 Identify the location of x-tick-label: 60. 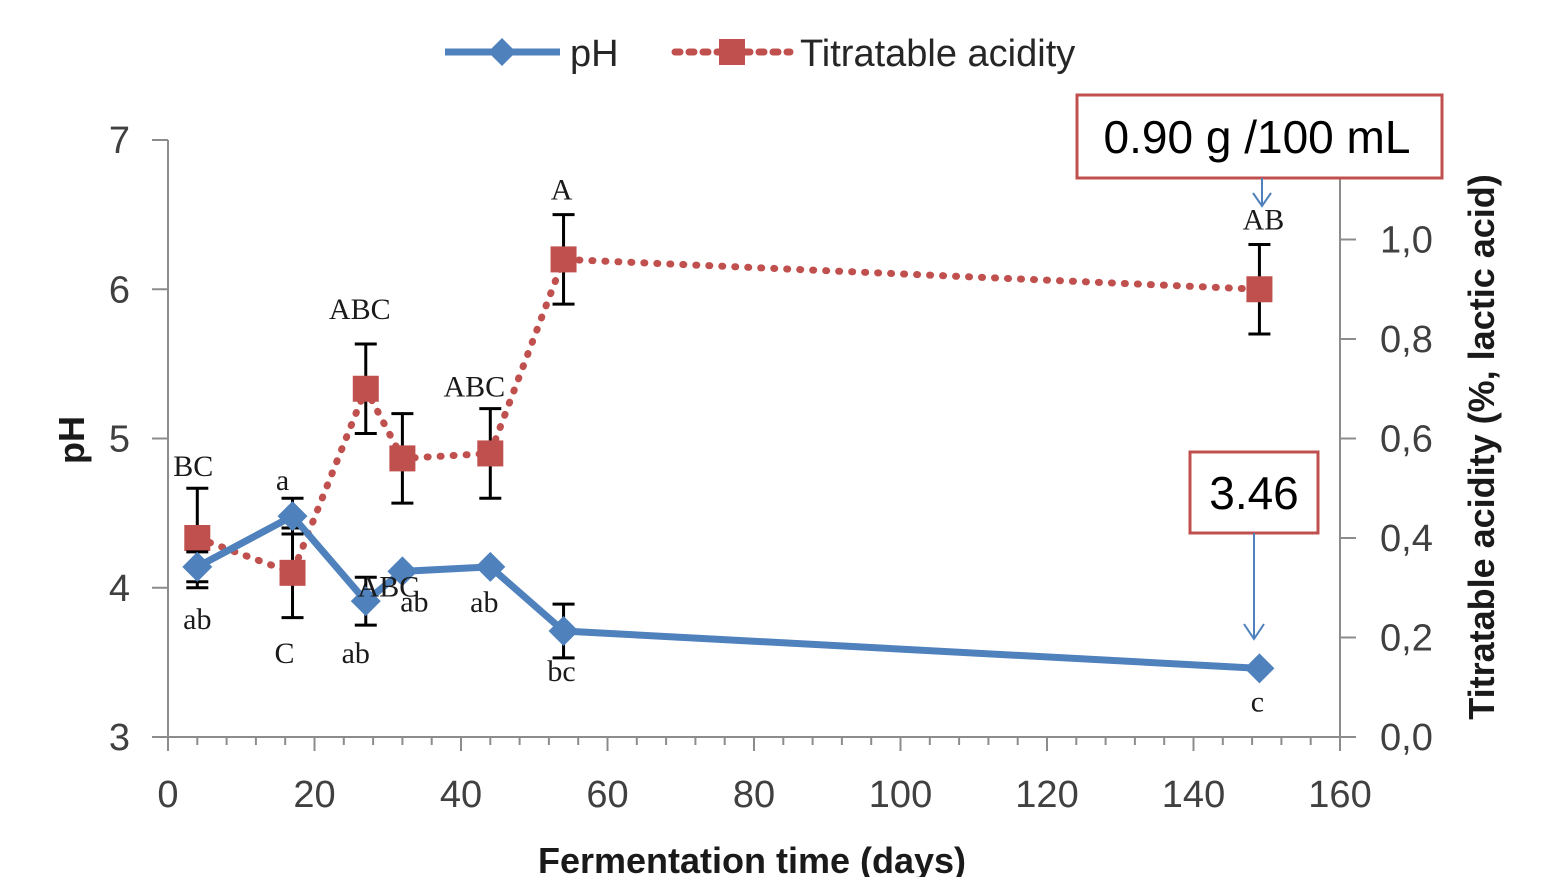
(607, 795).